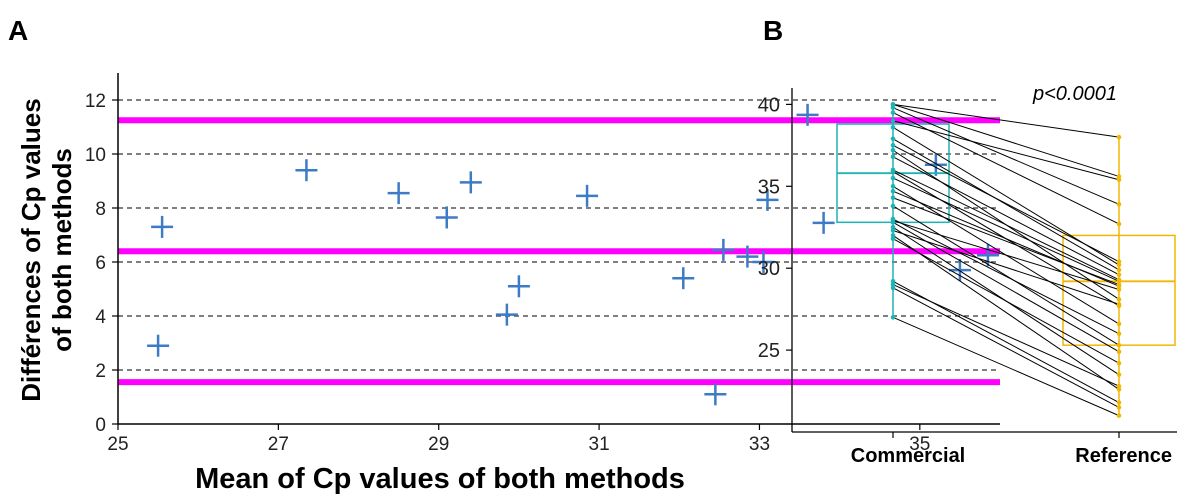 The width and height of the screenshot is (1177, 494). Describe the element at coordinates (18, 30) in the screenshot. I see `panel-a-letter: A` at that location.